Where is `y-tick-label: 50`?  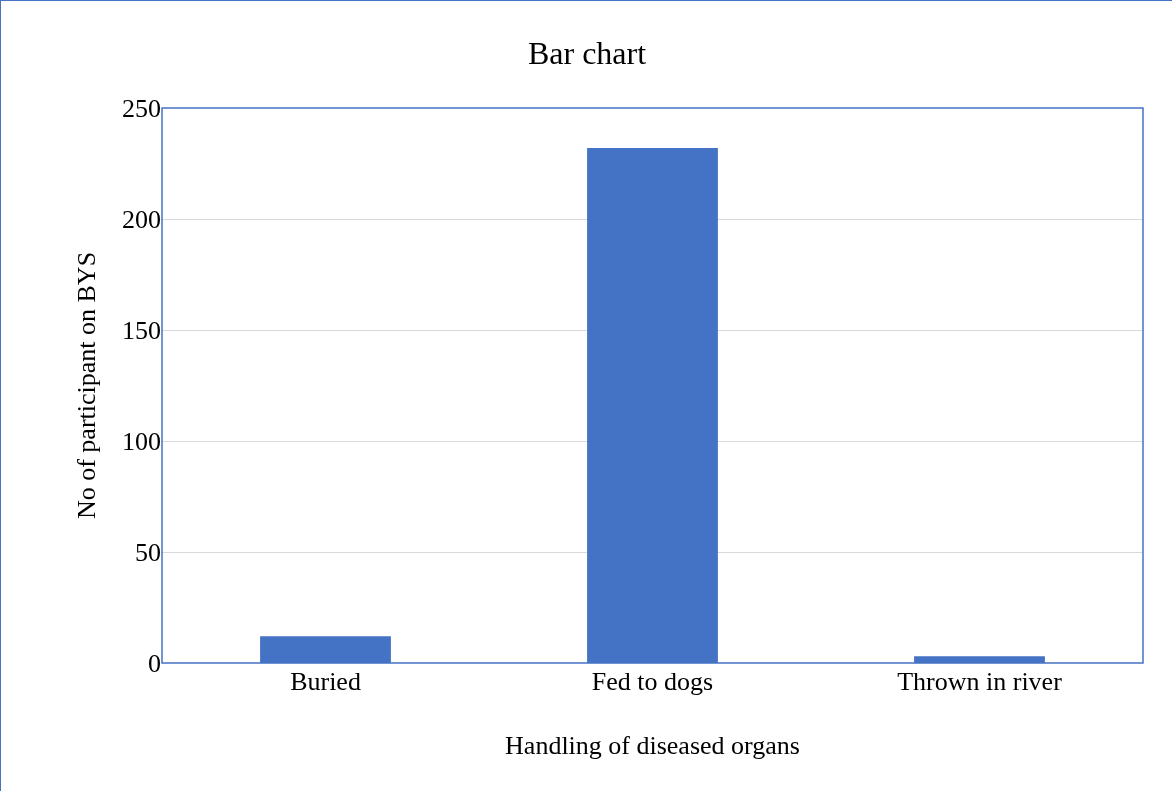
y-tick-label: 50 is located at coordinates (148, 553).